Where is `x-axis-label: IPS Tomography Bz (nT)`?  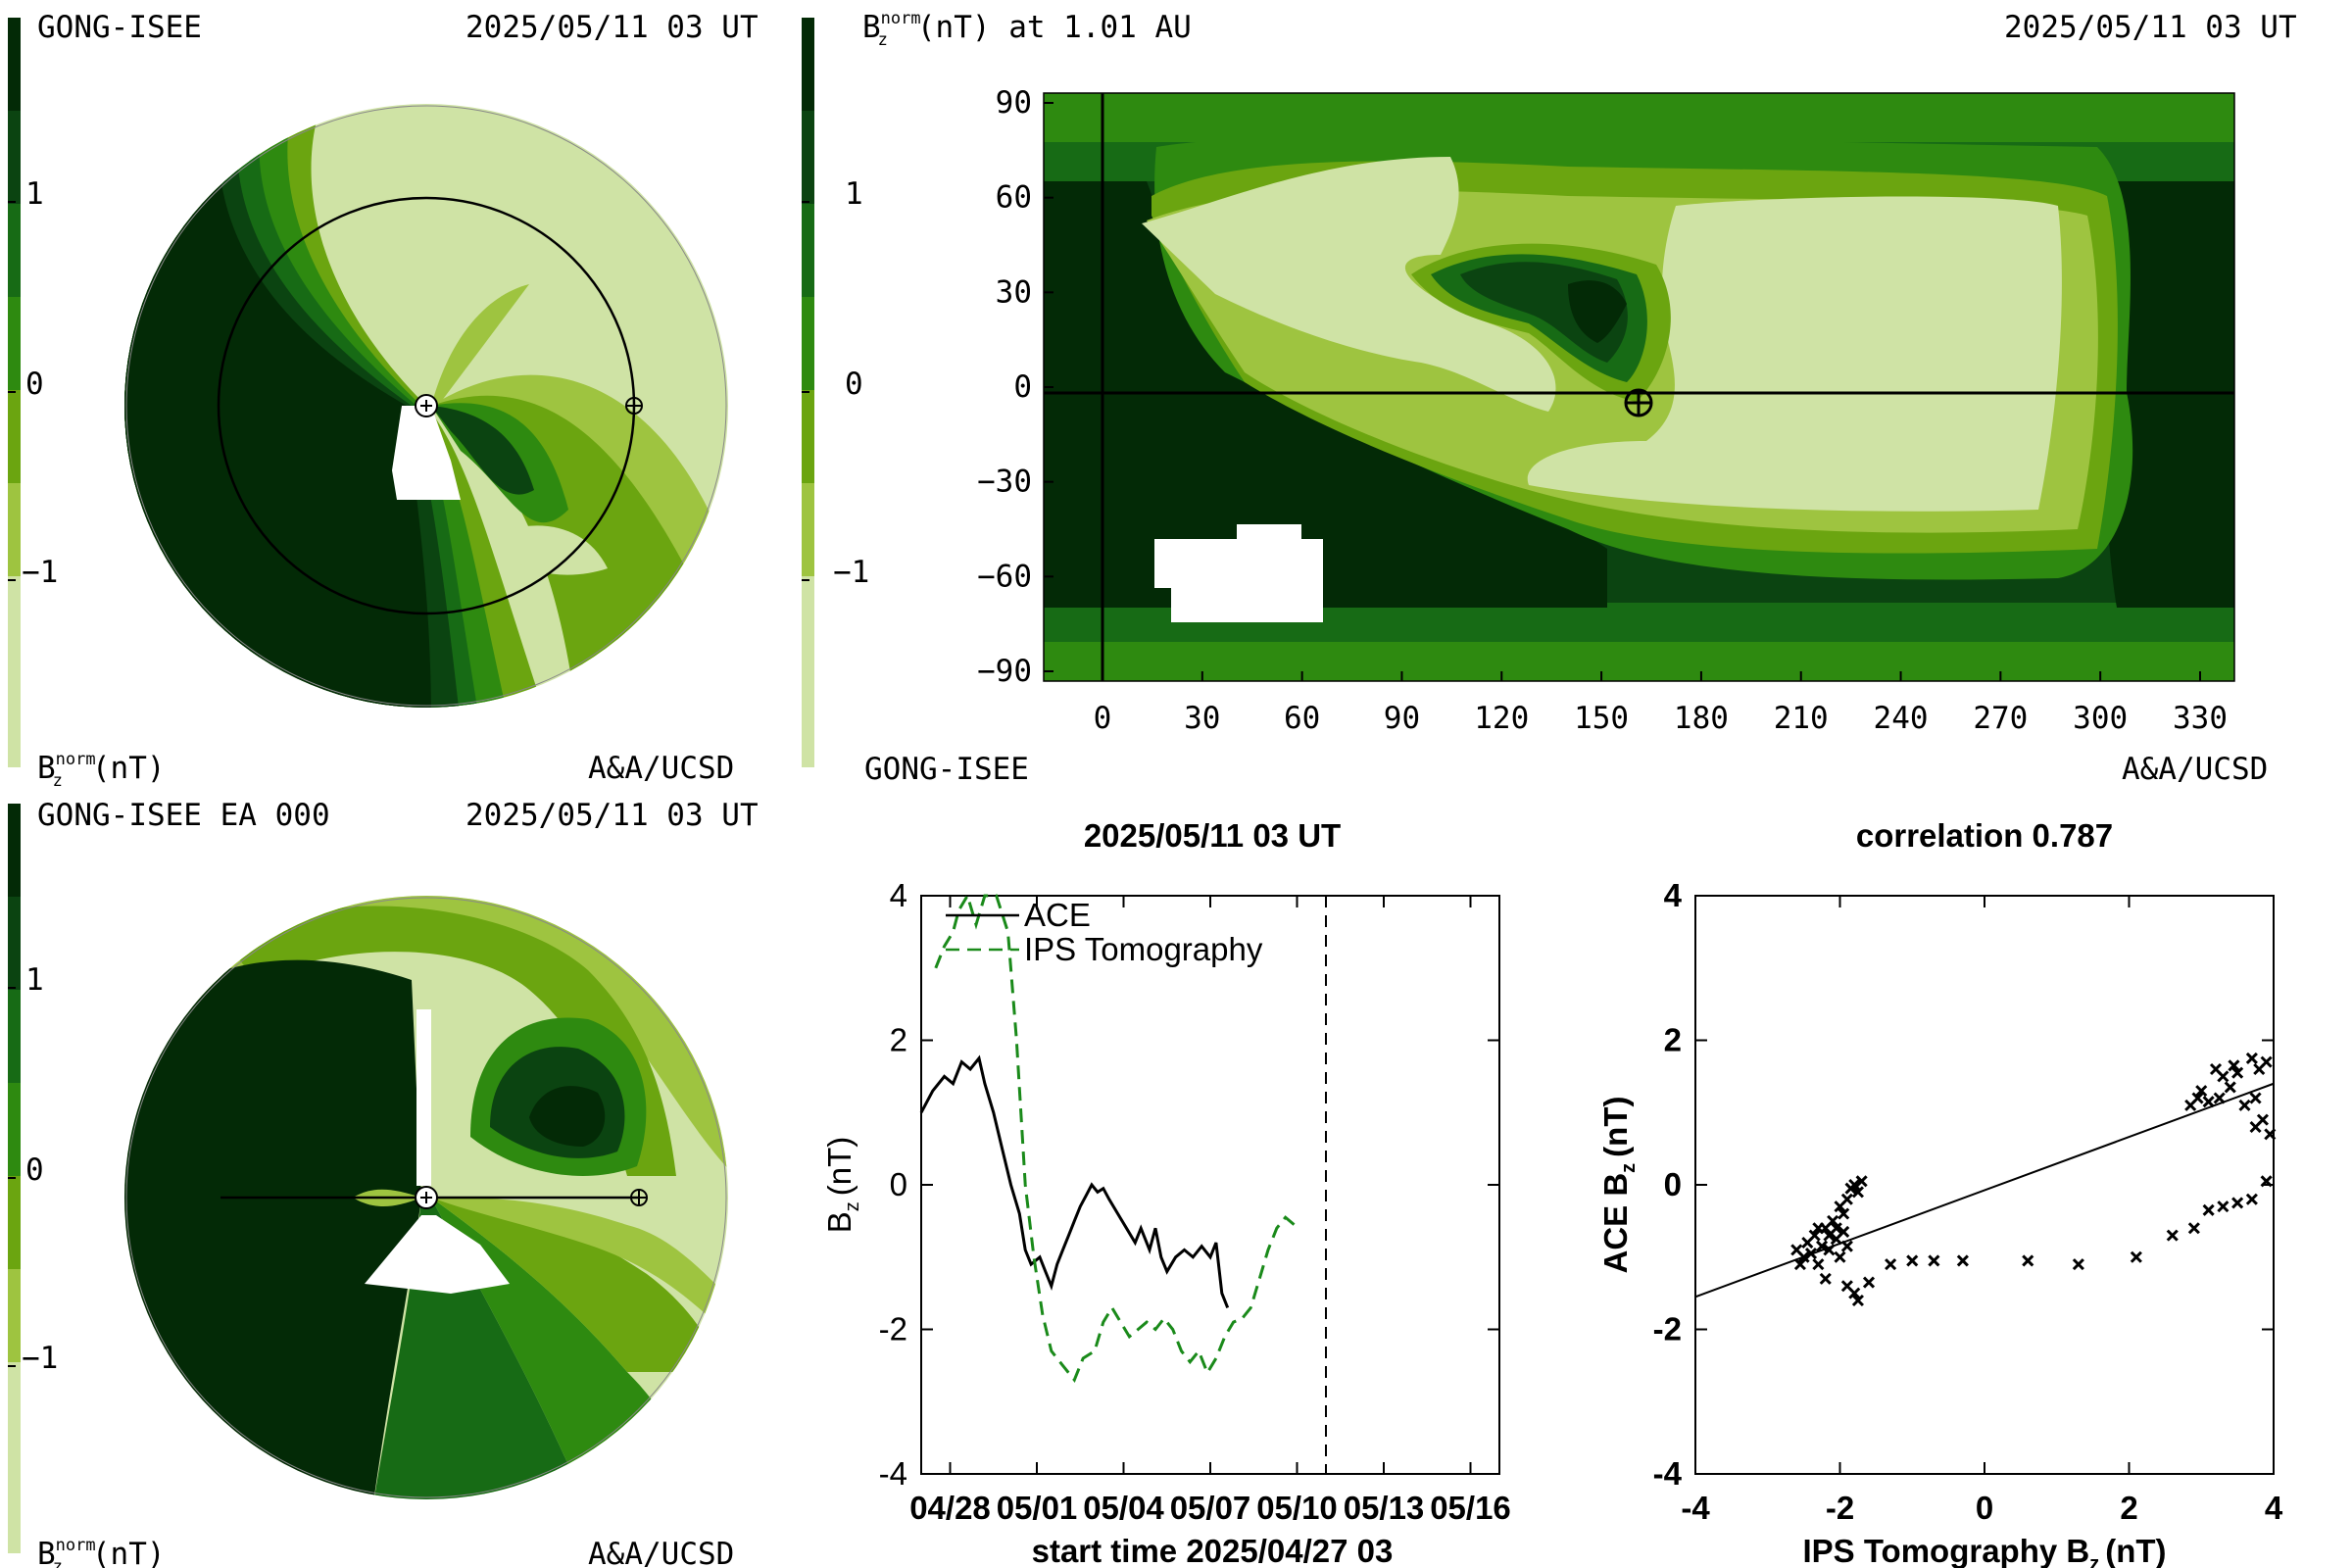 x-axis-label: IPS Tomography Bz (nT) is located at coordinates (1984, 1550).